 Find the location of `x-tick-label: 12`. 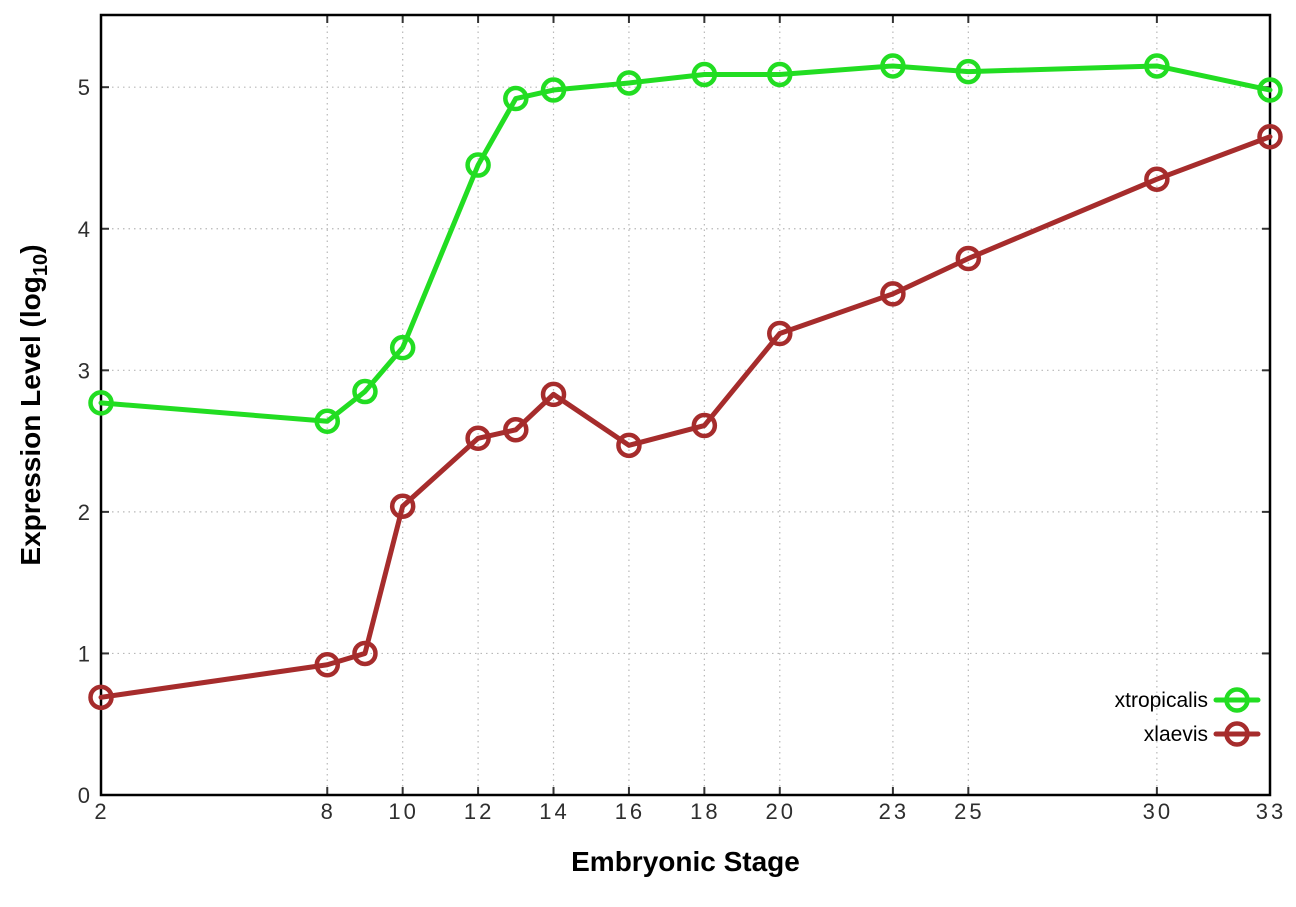

x-tick-label: 12 is located at coordinates (479, 811).